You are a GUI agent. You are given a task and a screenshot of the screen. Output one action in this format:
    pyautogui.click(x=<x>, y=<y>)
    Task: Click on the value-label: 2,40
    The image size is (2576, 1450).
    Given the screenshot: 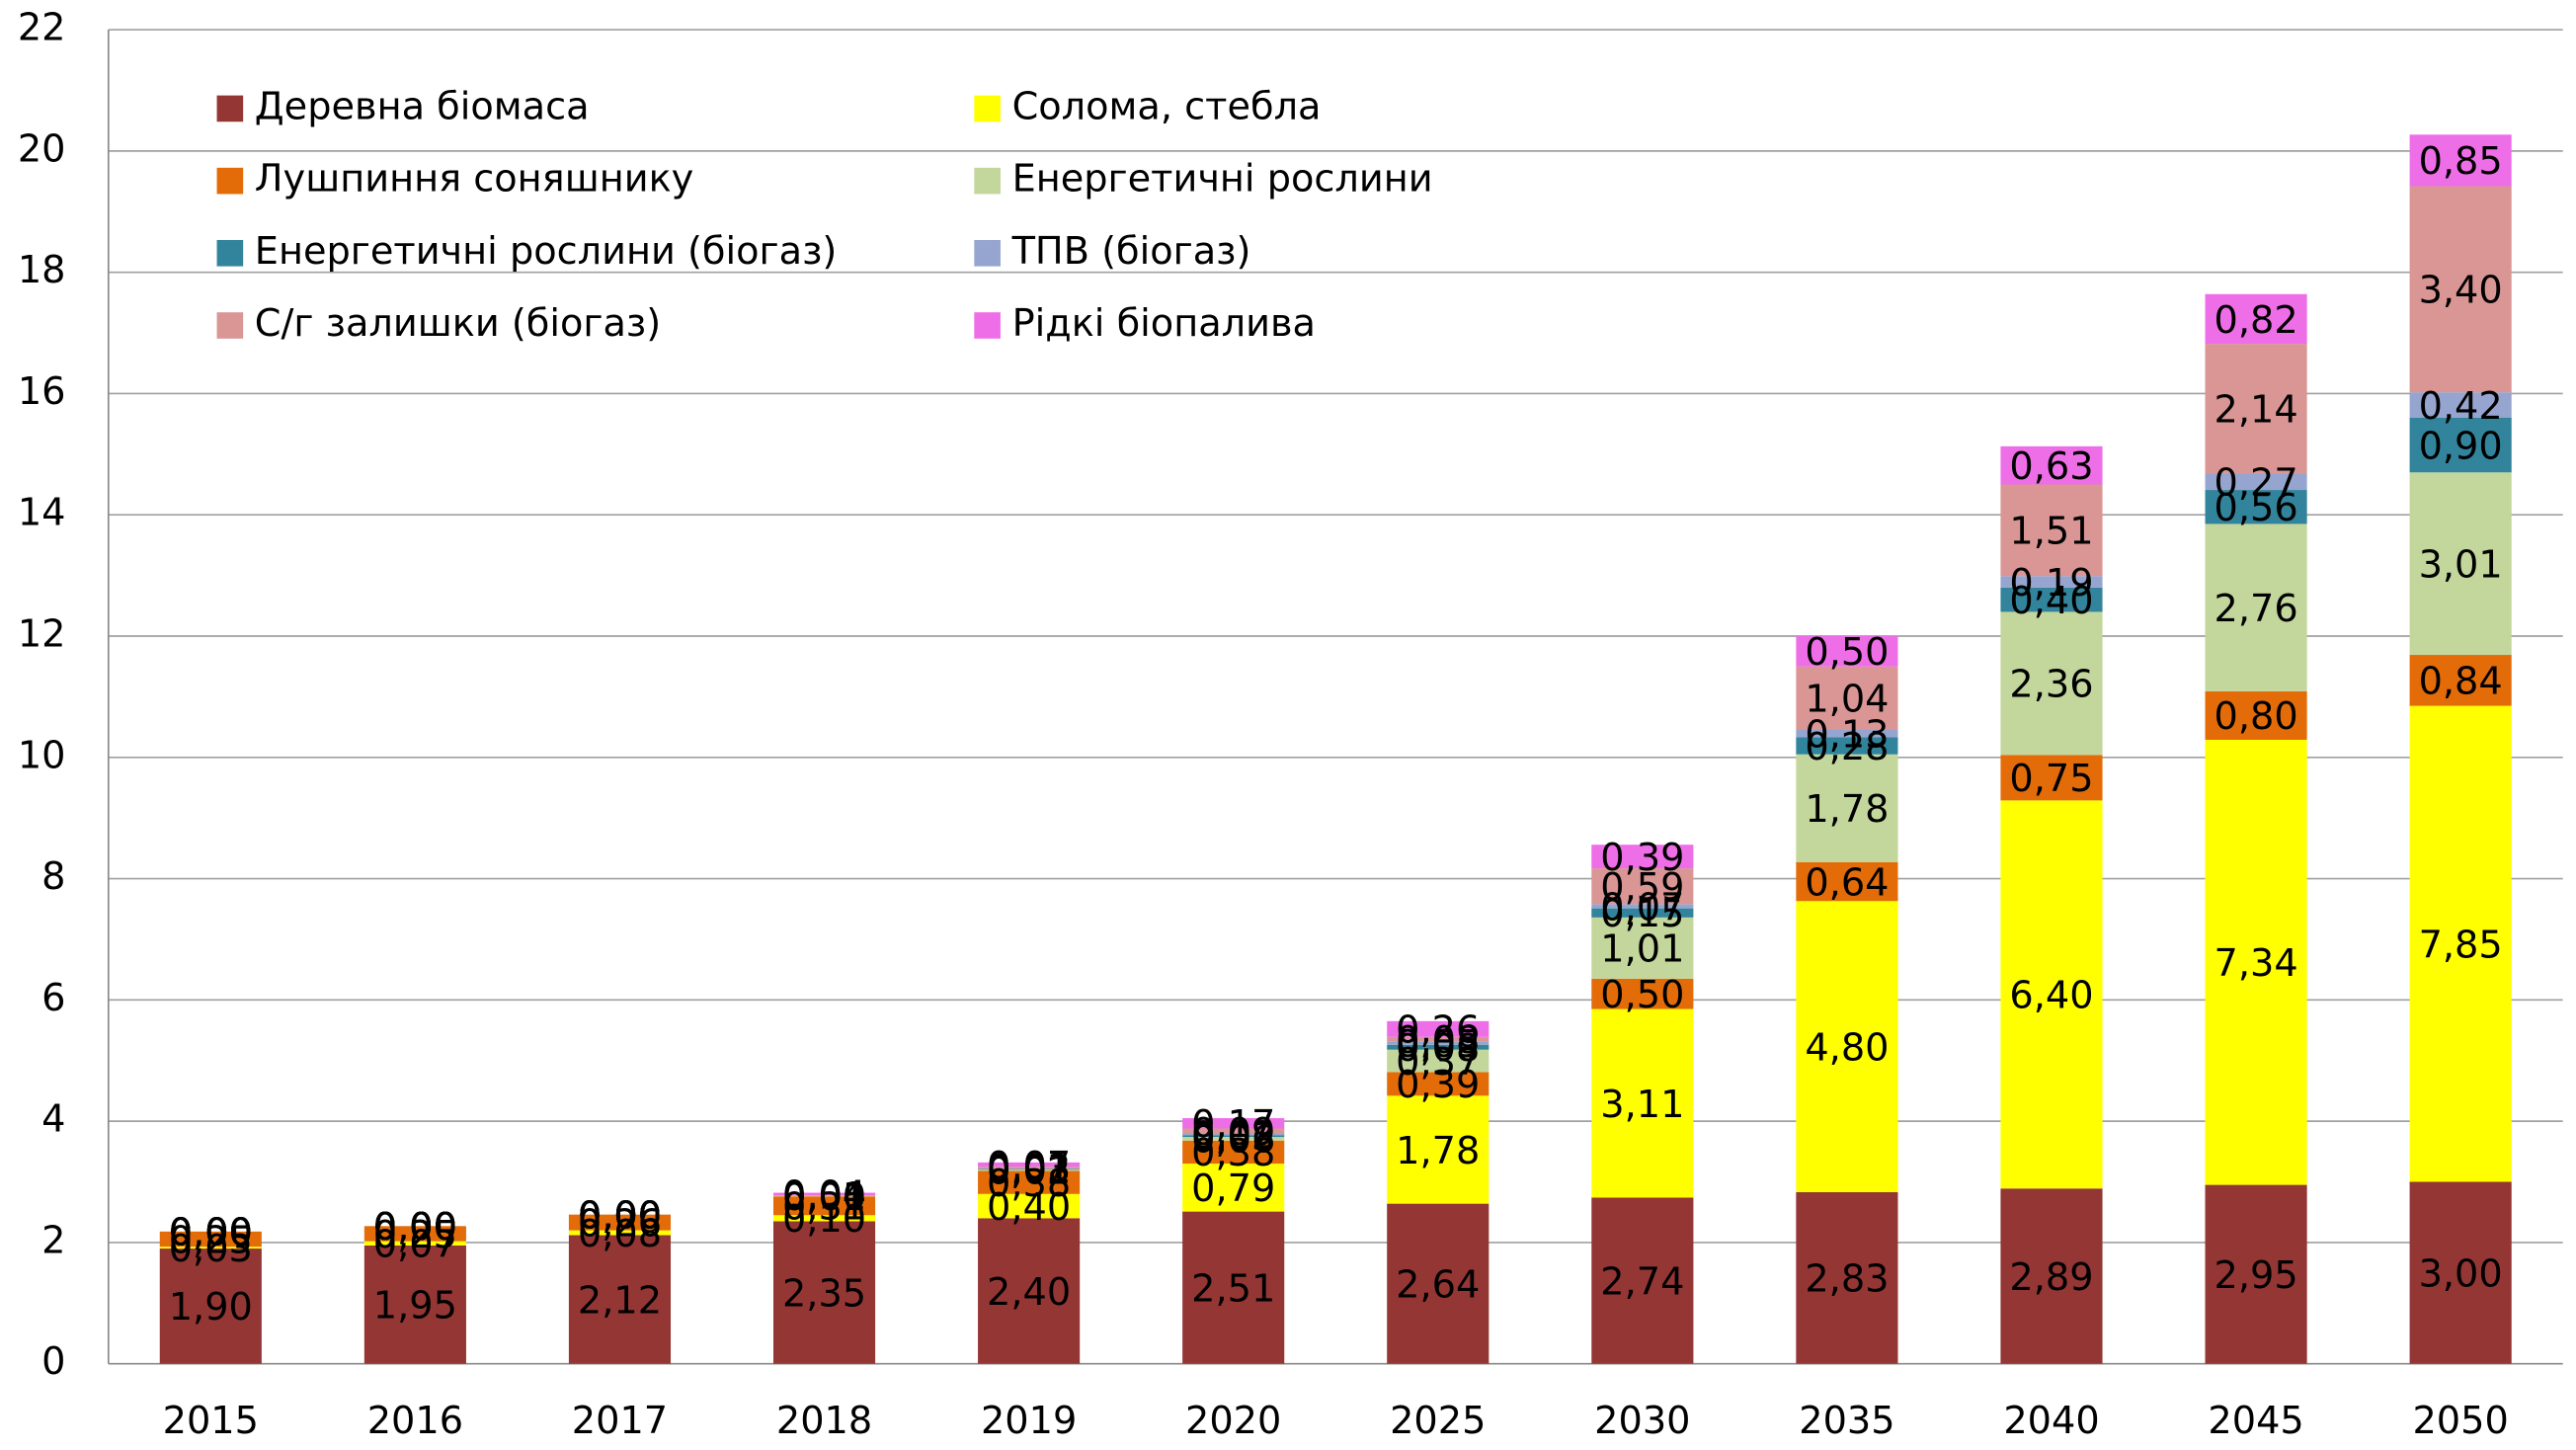 What is the action you would take?
    pyautogui.click(x=1029, y=1292)
    